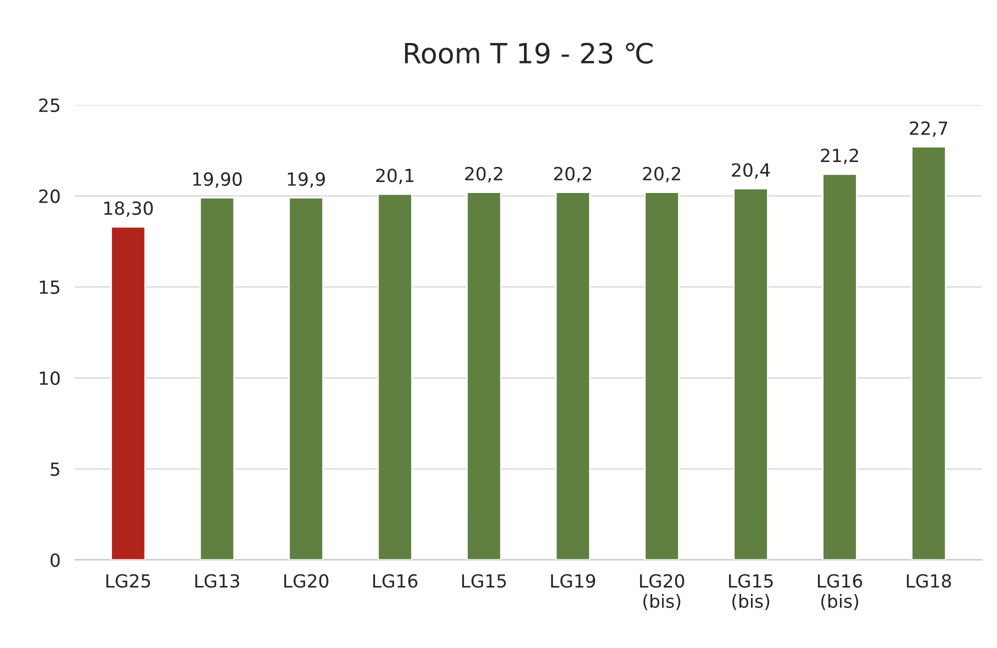 This screenshot has width=997, height=648. Describe the element at coordinates (306, 180) in the screenshot. I see `data-label: 19,9` at that location.